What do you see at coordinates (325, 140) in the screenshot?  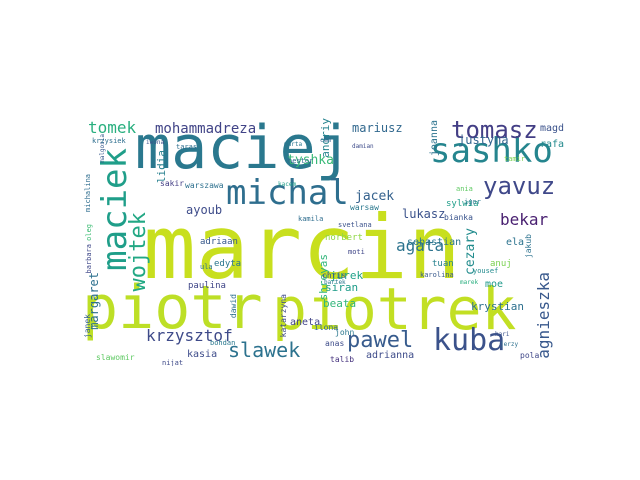 I see `word-cem: cem` at bounding box center [325, 140].